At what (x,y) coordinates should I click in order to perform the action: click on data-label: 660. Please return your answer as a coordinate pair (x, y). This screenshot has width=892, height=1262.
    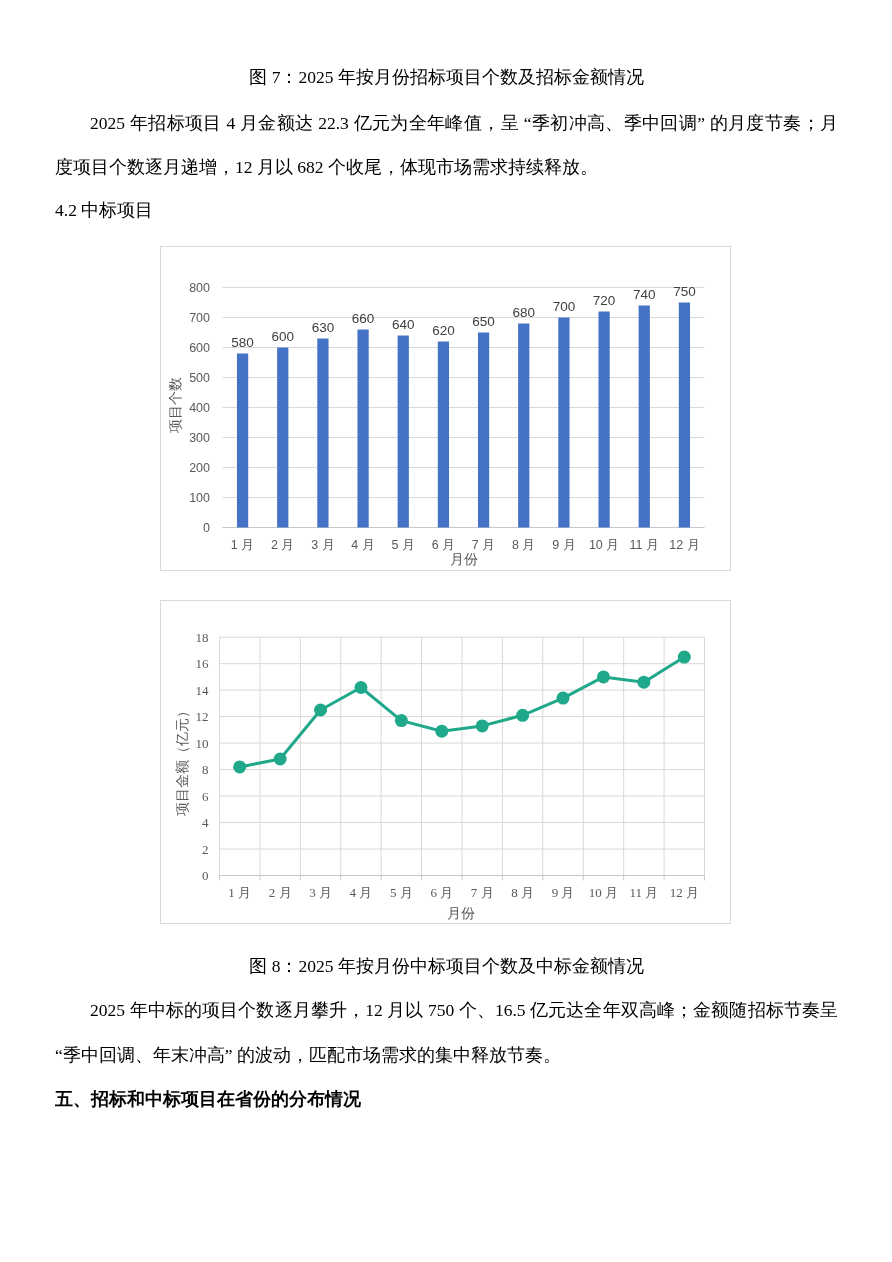
    Looking at the image, I should click on (363, 318).